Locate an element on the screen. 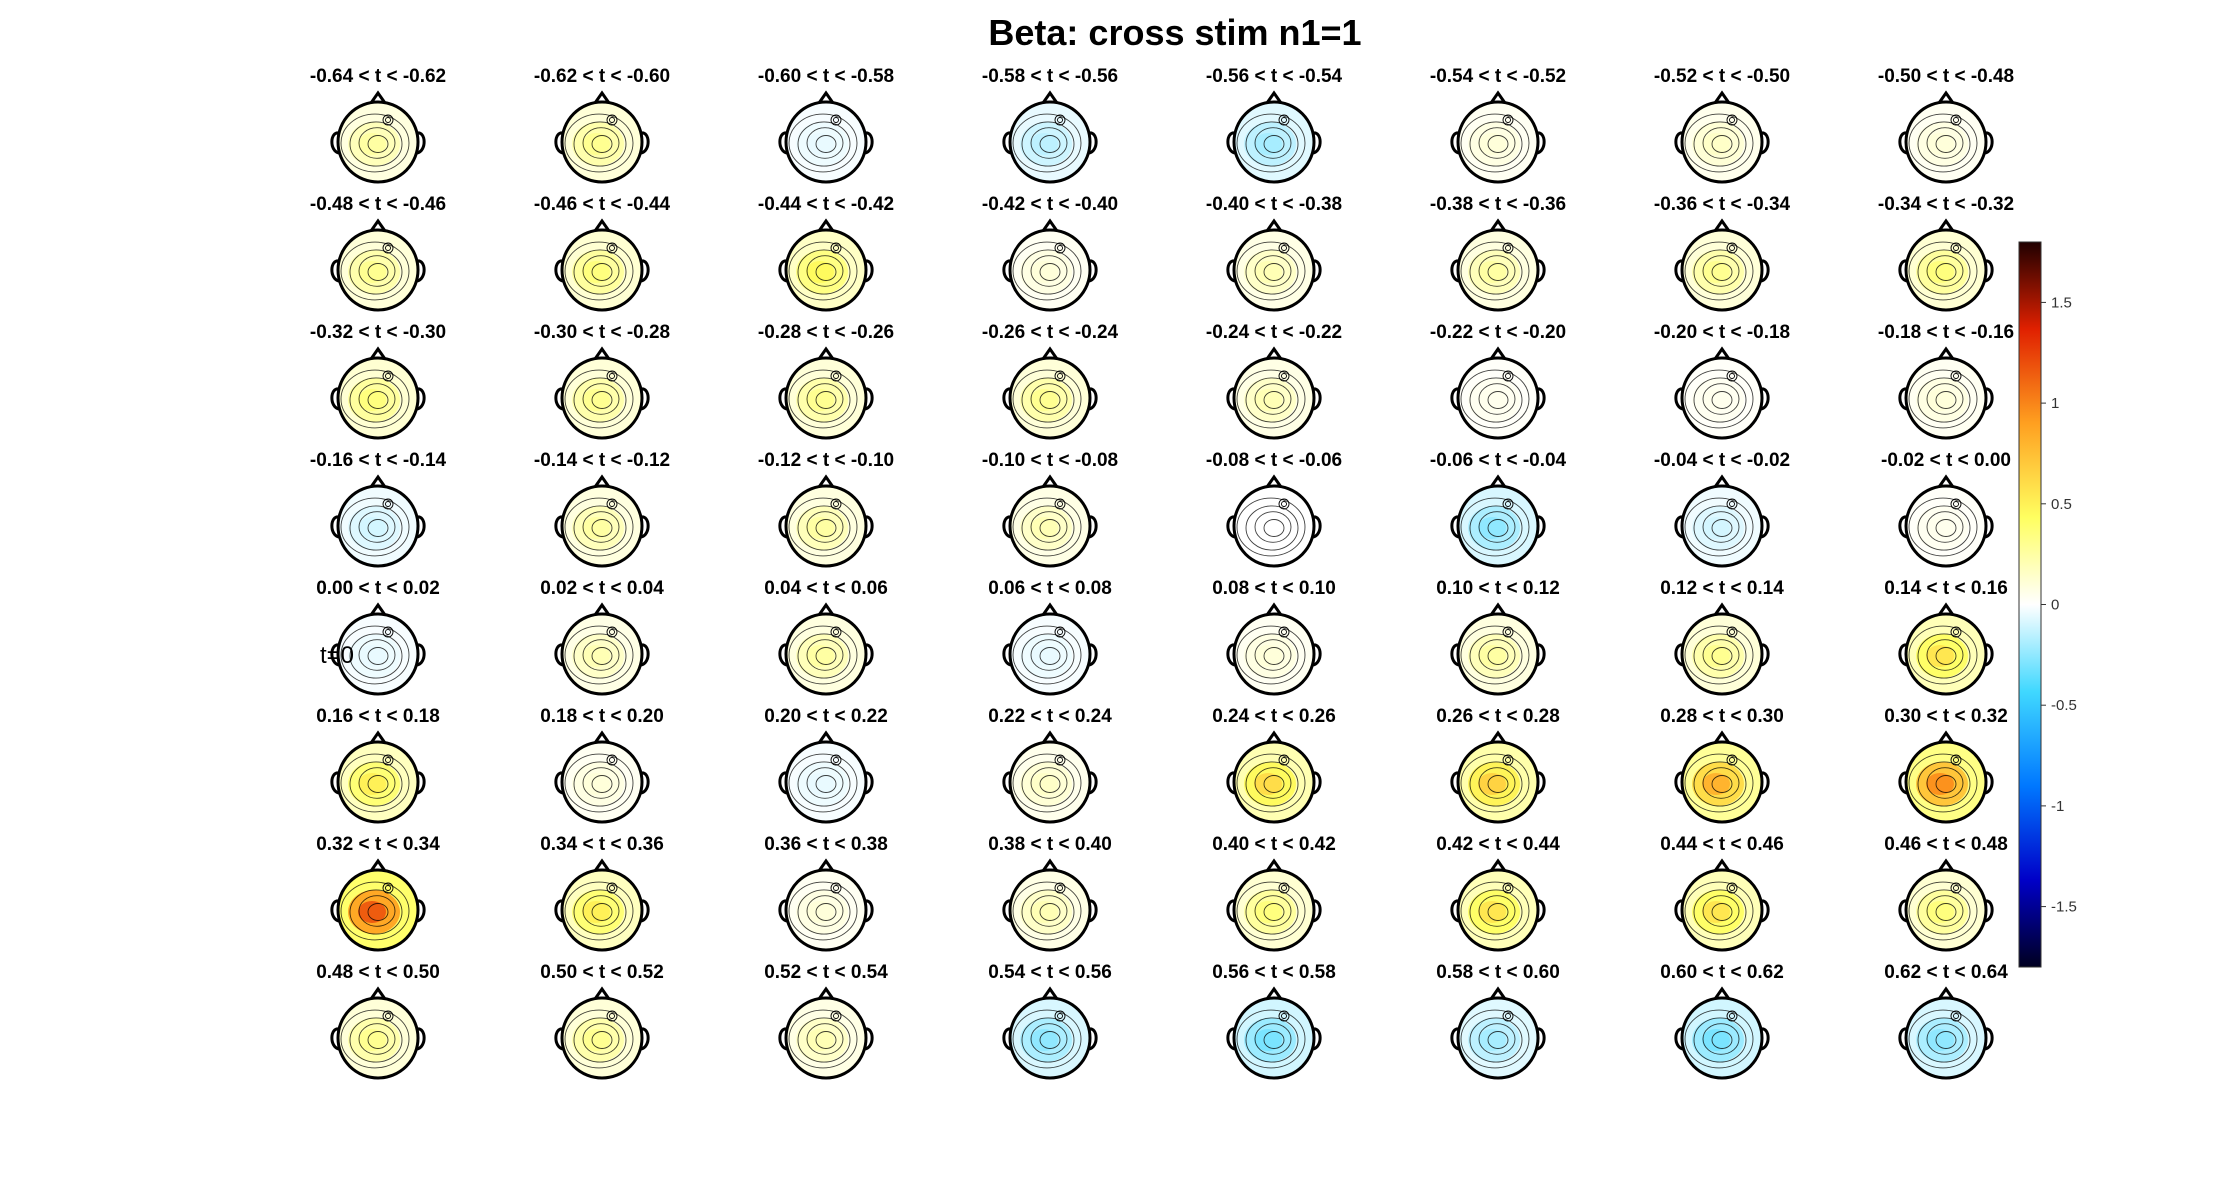 The height and width of the screenshot is (1203, 2231). topoplot-panel: 0.58 < t < 0.60 is located at coordinates (1498, 1021).